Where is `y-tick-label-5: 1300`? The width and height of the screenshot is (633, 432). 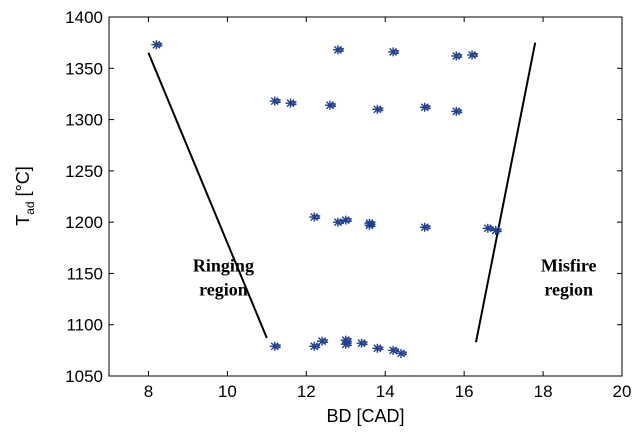
y-tick-label-5: 1300 is located at coordinates (84, 120).